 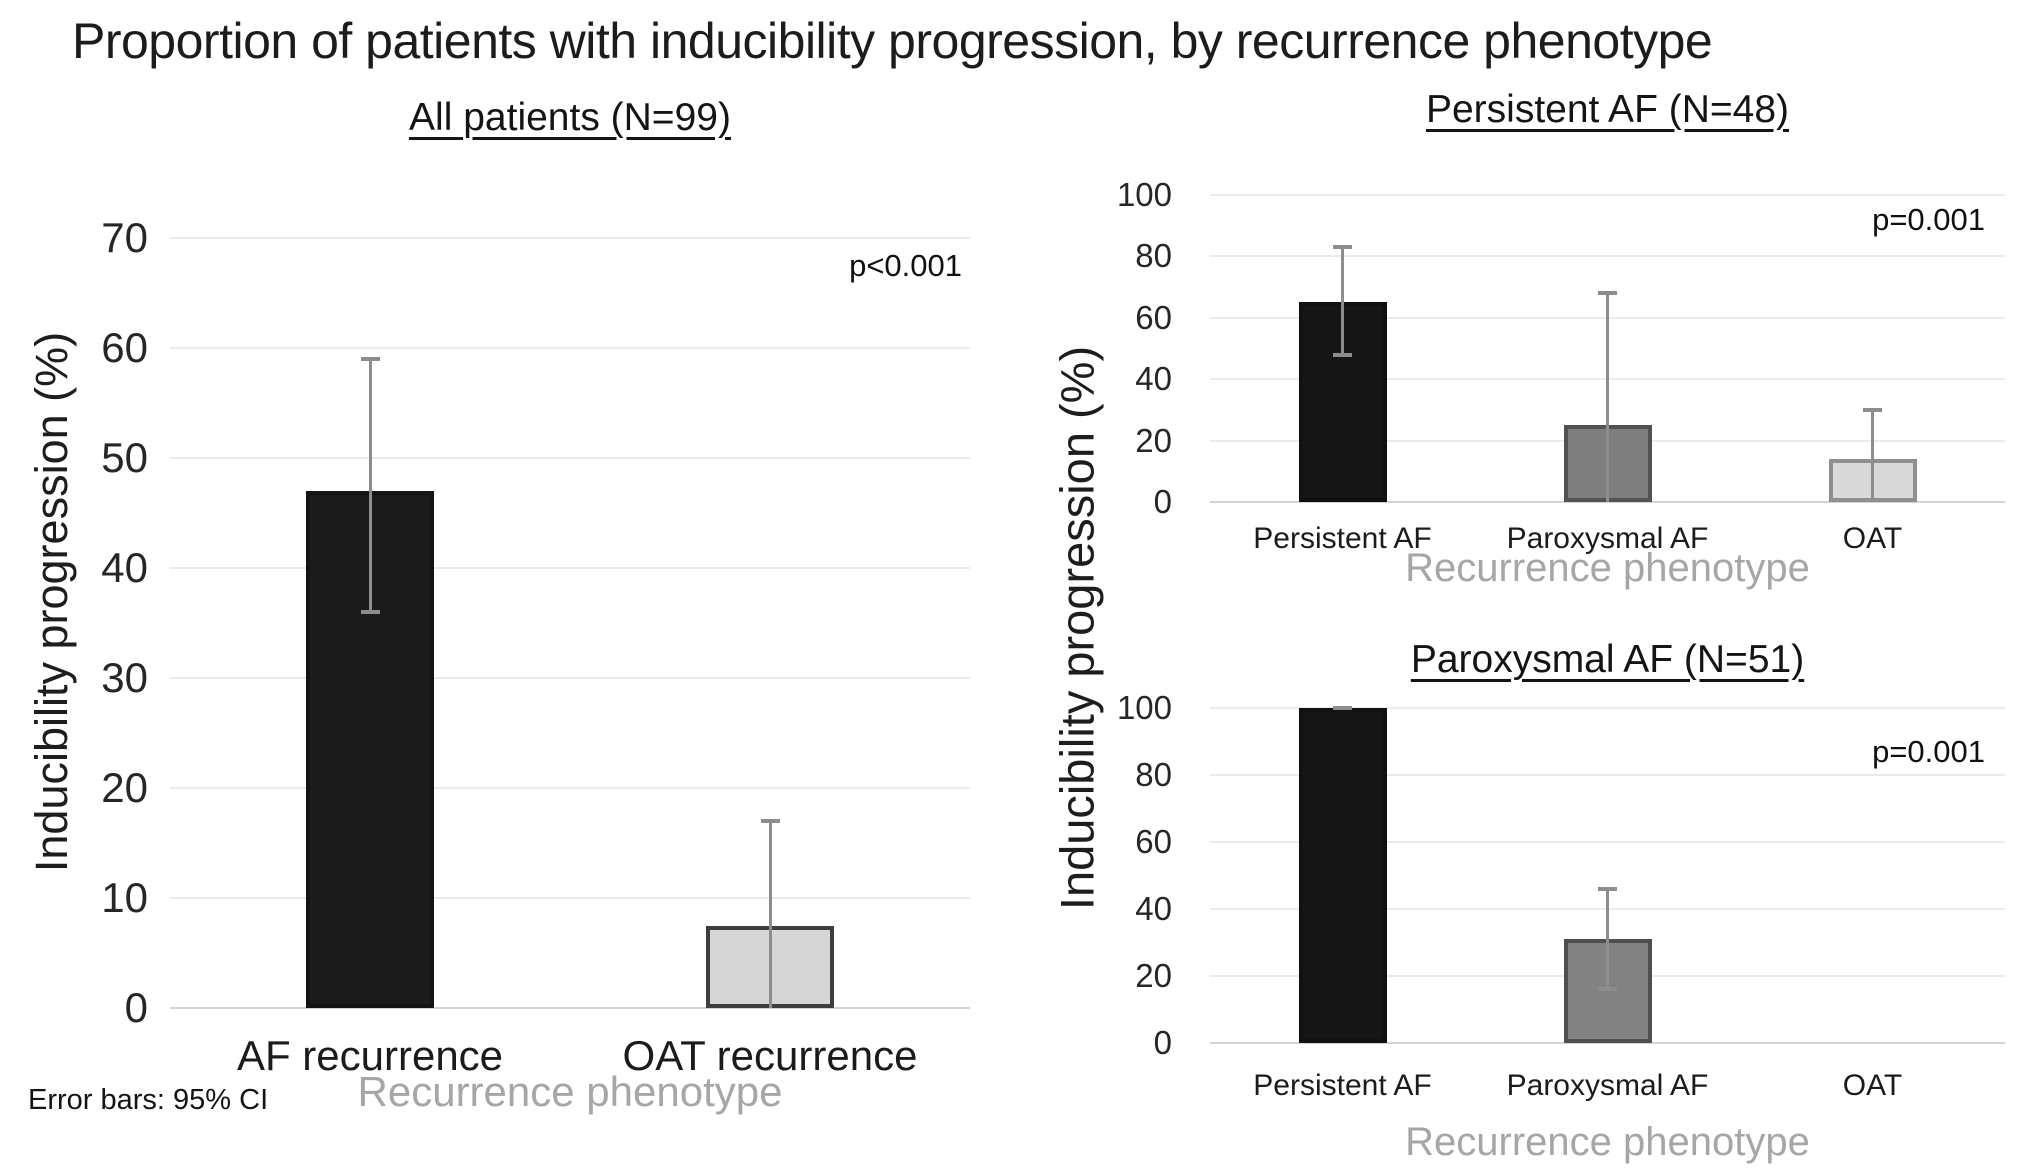 I want to click on y-axis-label-right: Inducibility progression (%), so click(x=1077, y=628).